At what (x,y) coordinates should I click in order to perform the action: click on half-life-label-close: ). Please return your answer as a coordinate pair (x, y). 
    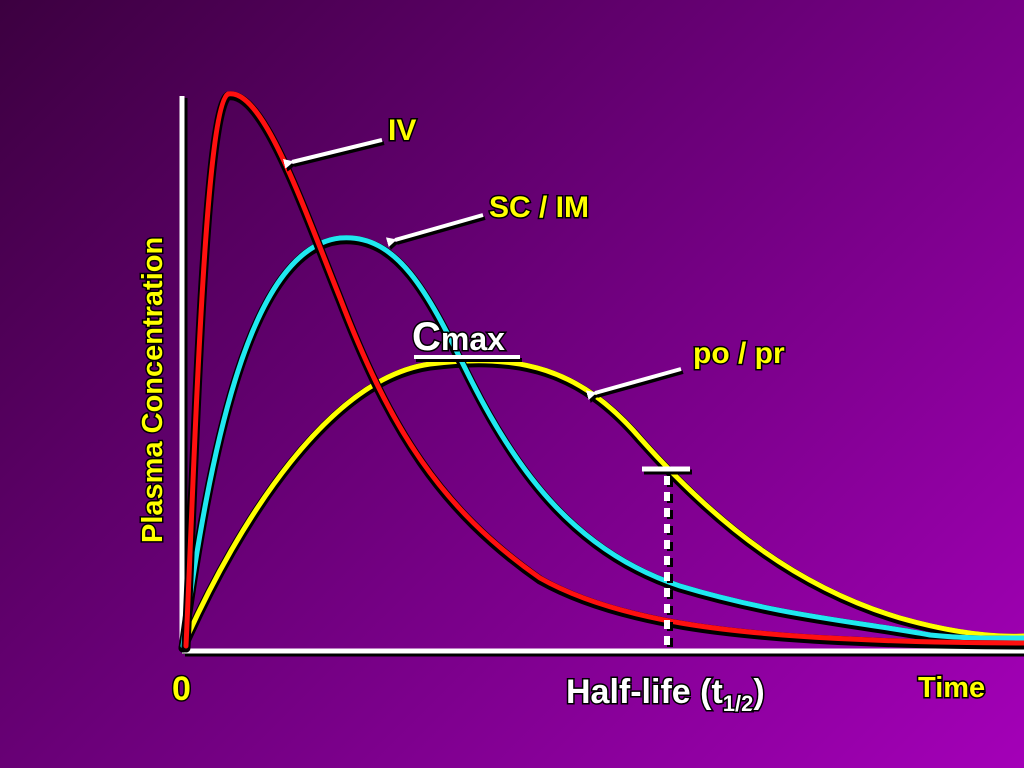
    Looking at the image, I should click on (758, 692).